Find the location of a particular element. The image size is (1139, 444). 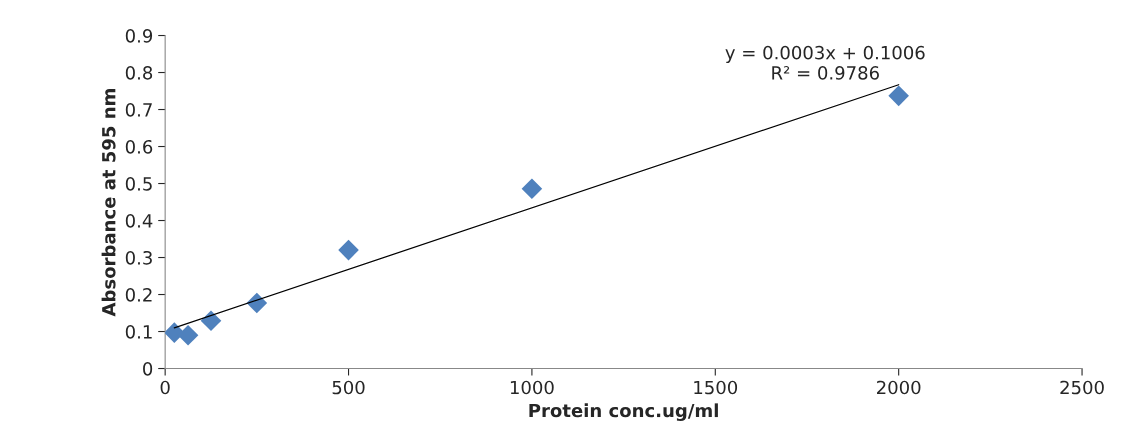

x-tick-label: 1000 is located at coordinates (532, 387).